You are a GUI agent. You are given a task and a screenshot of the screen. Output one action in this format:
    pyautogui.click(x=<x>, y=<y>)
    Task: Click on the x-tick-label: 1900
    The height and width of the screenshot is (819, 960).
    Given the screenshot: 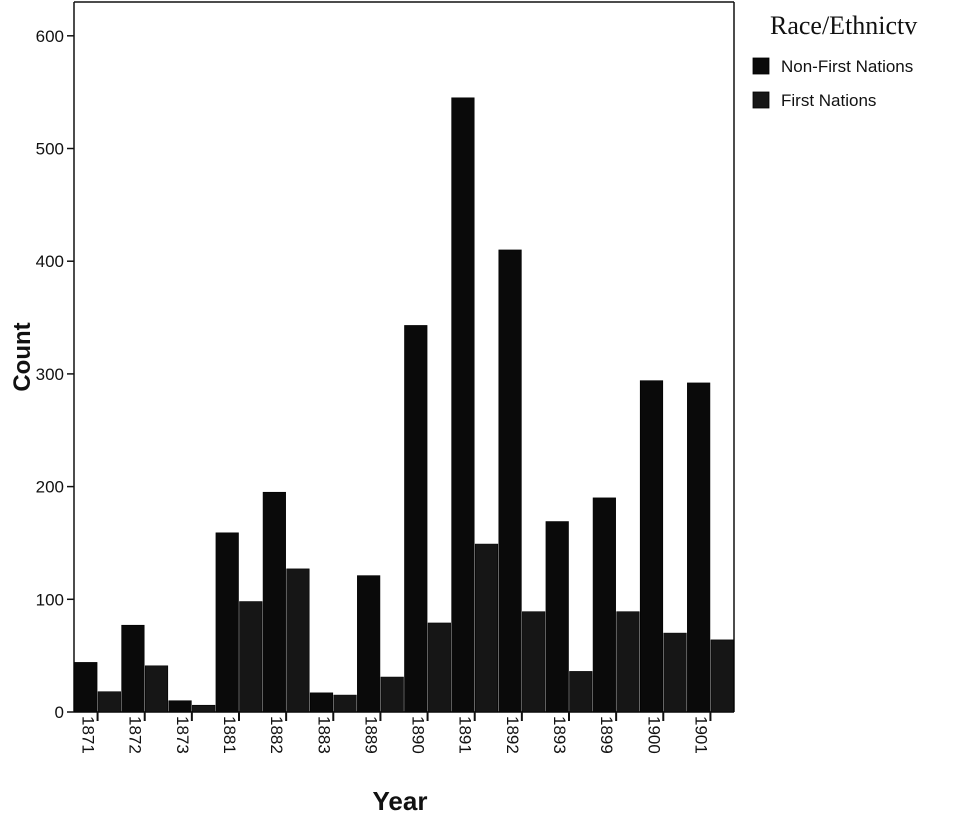 What is the action you would take?
    pyautogui.click(x=653, y=735)
    